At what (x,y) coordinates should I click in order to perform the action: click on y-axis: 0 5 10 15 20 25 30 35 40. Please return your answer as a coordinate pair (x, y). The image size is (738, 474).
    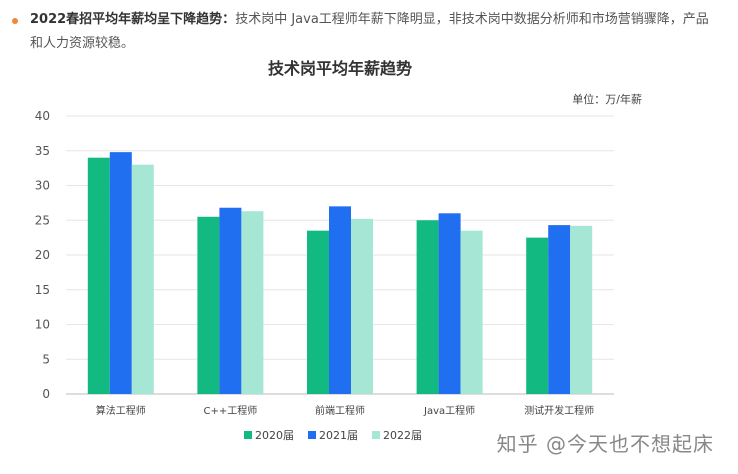
    Looking at the image, I should click on (42, 255).